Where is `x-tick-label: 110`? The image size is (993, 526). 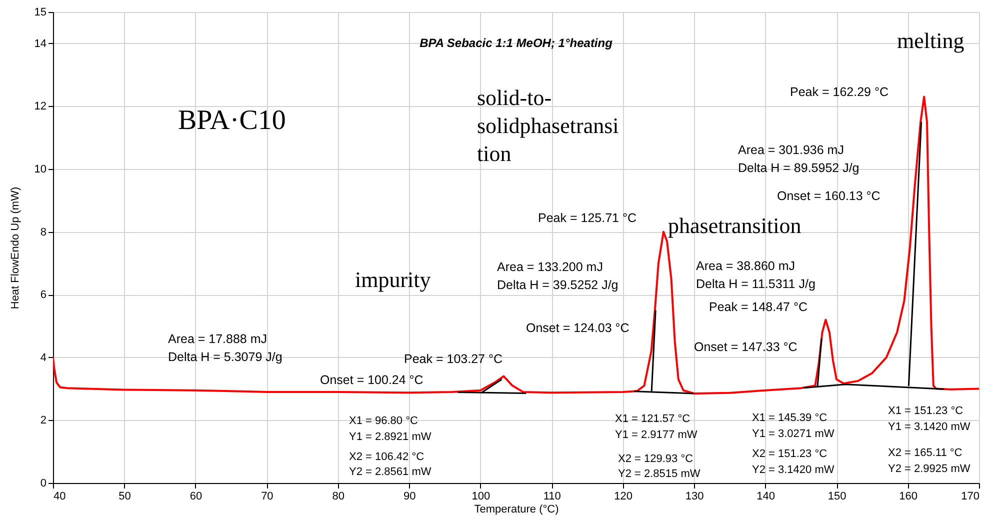
x-tick-label: 110 is located at coordinates (552, 496).